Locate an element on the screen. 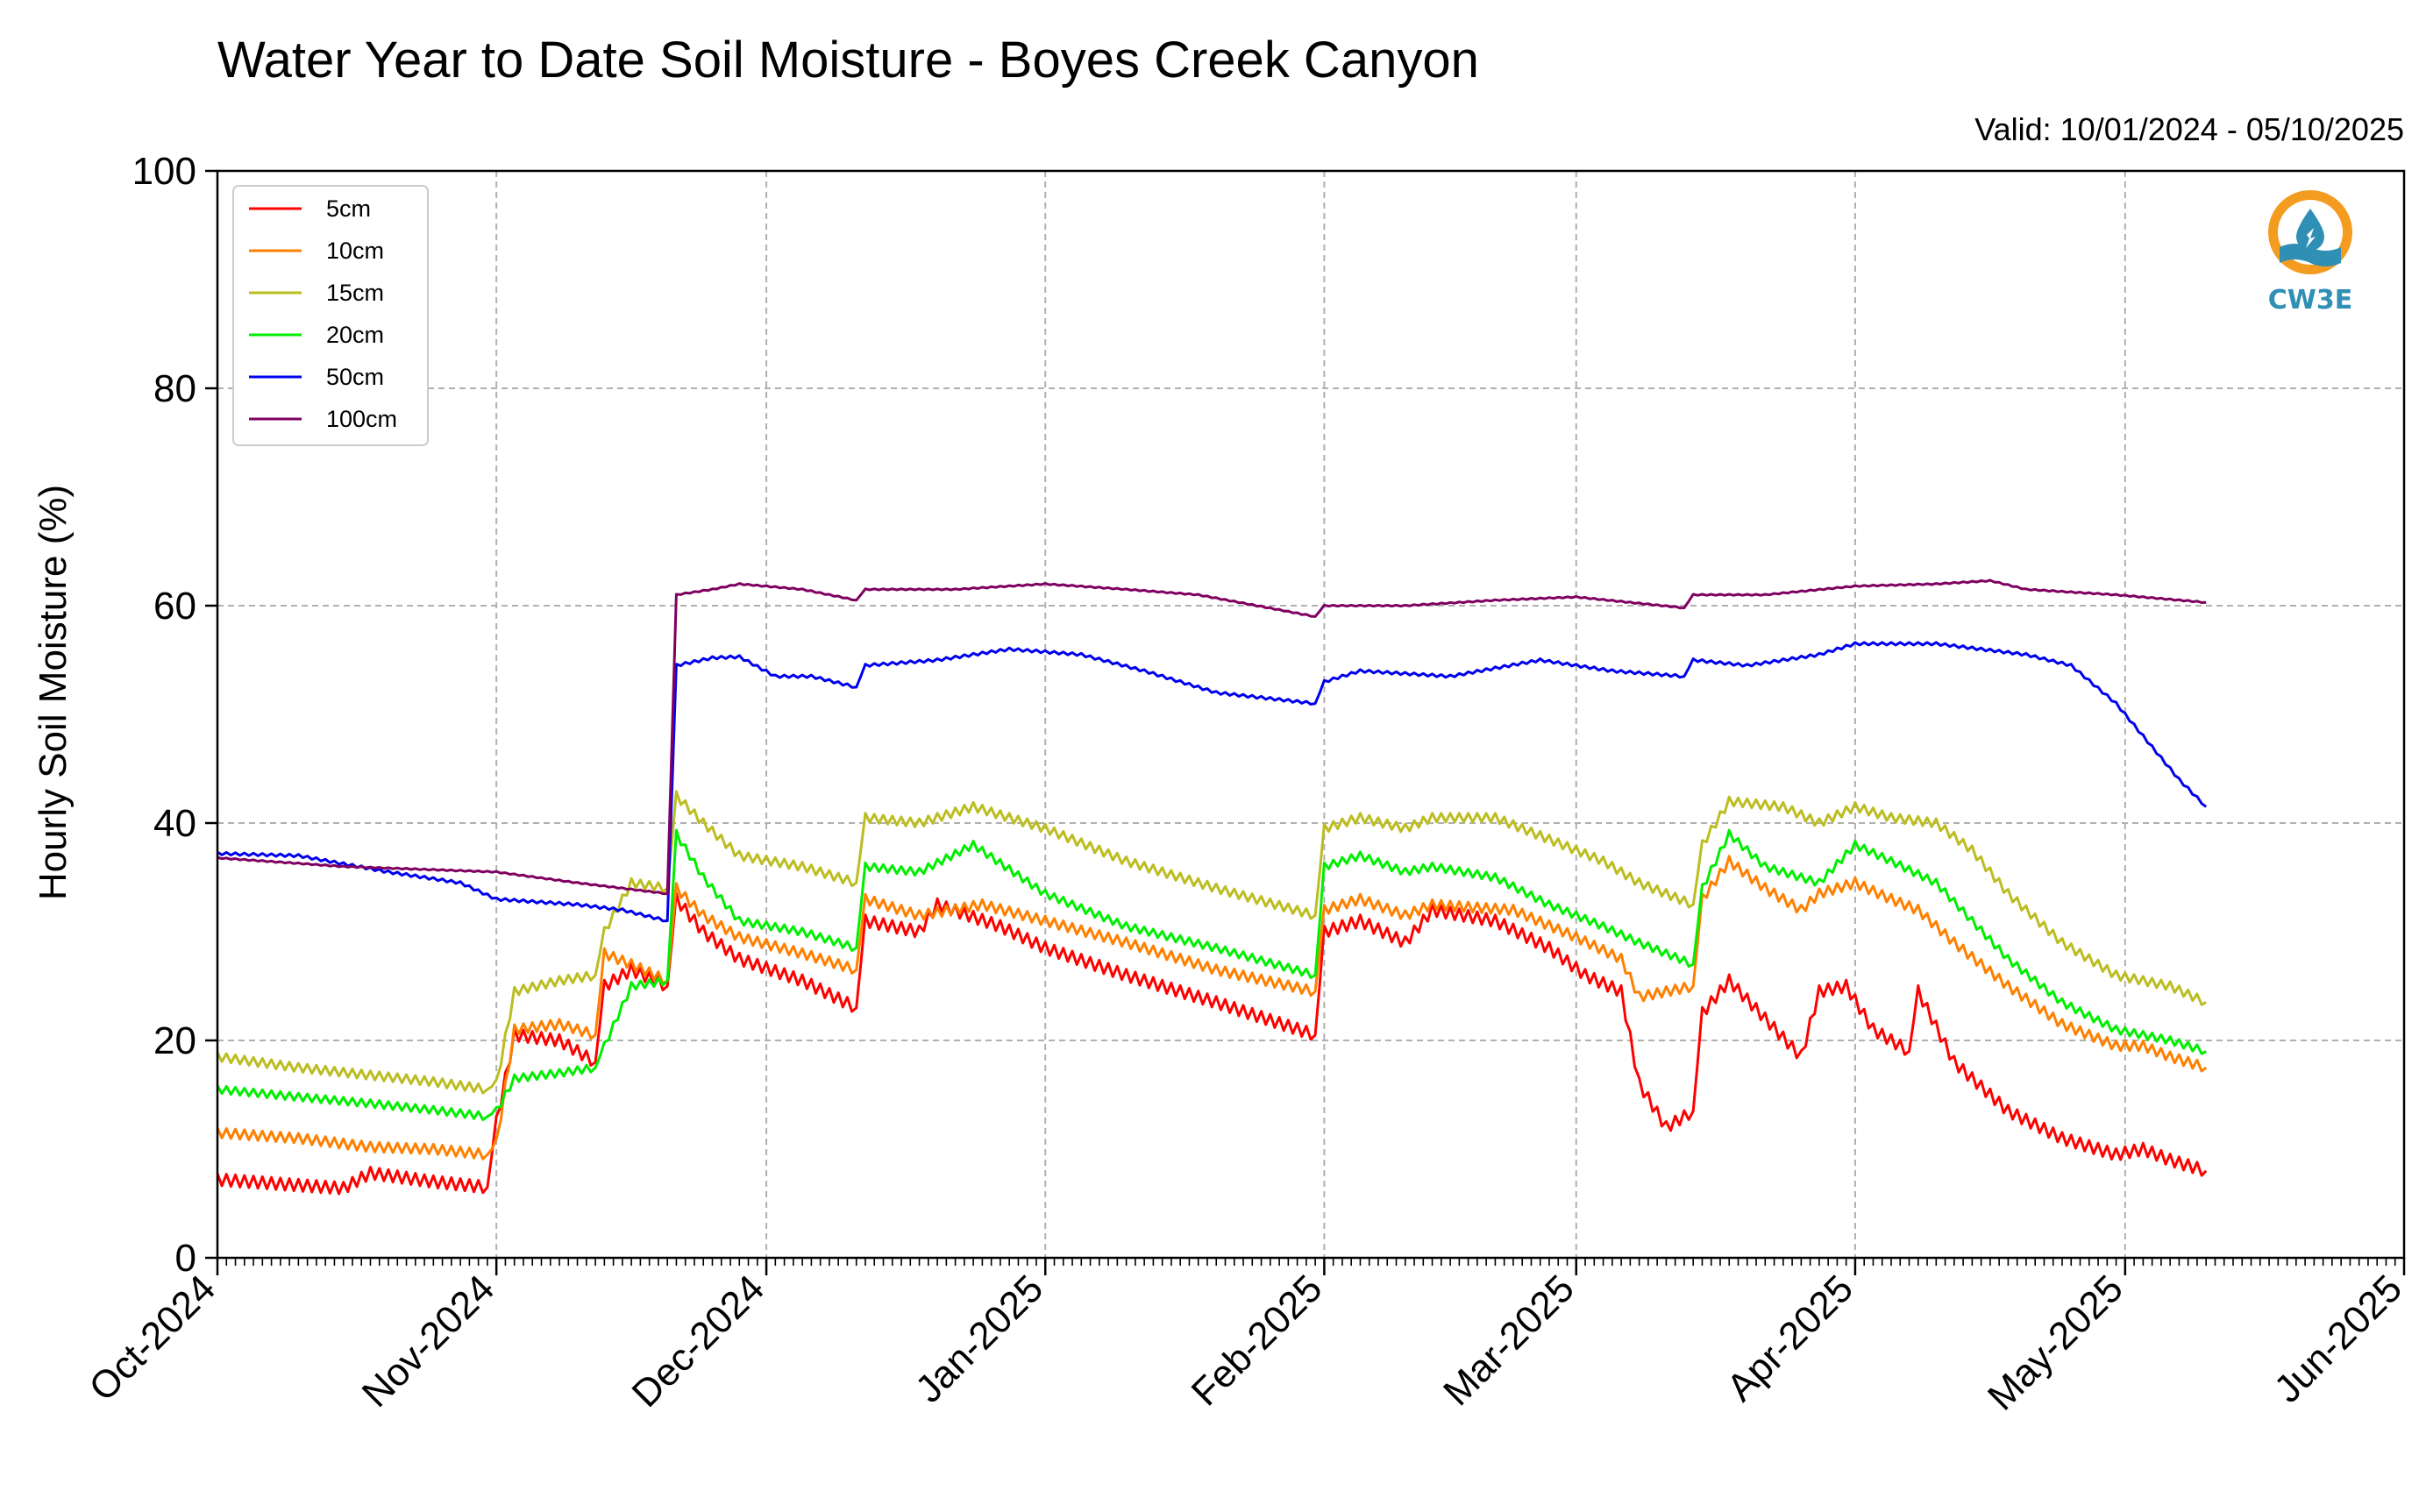 Image resolution: width=2426 pixels, height=1512 pixels. x-tick-label: Oct-2024 is located at coordinates (152, 1338).